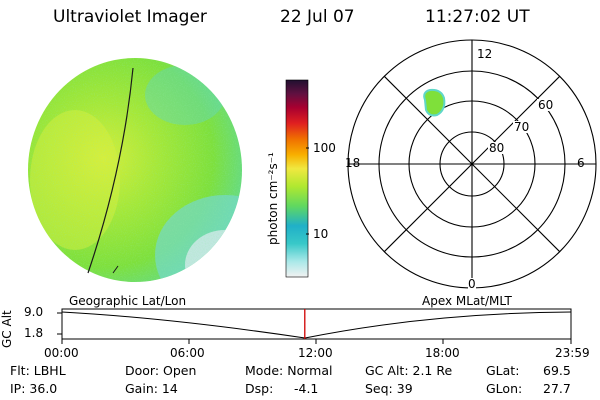 The height and width of the screenshot is (400, 600). What do you see at coordinates (434, 102) in the screenshot?
I see `aurora-patch` at bounding box center [434, 102].